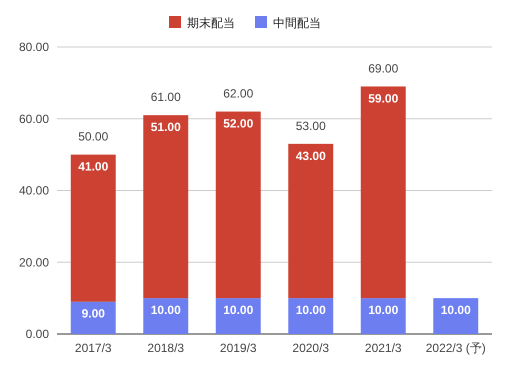 The width and height of the screenshot is (510, 370). I want to click on total-label: 50.00, so click(93, 137).